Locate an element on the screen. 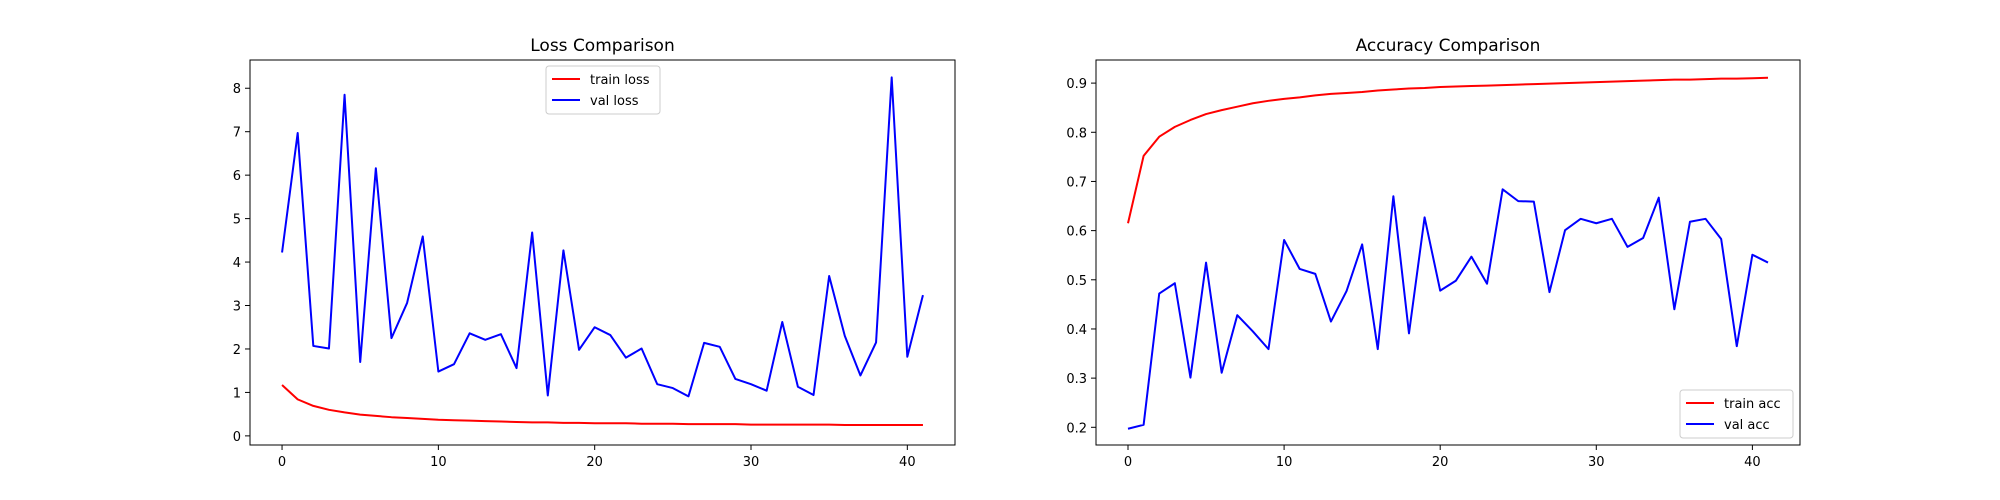  y-tick-label: 0.7 is located at coordinates (1076, 182).